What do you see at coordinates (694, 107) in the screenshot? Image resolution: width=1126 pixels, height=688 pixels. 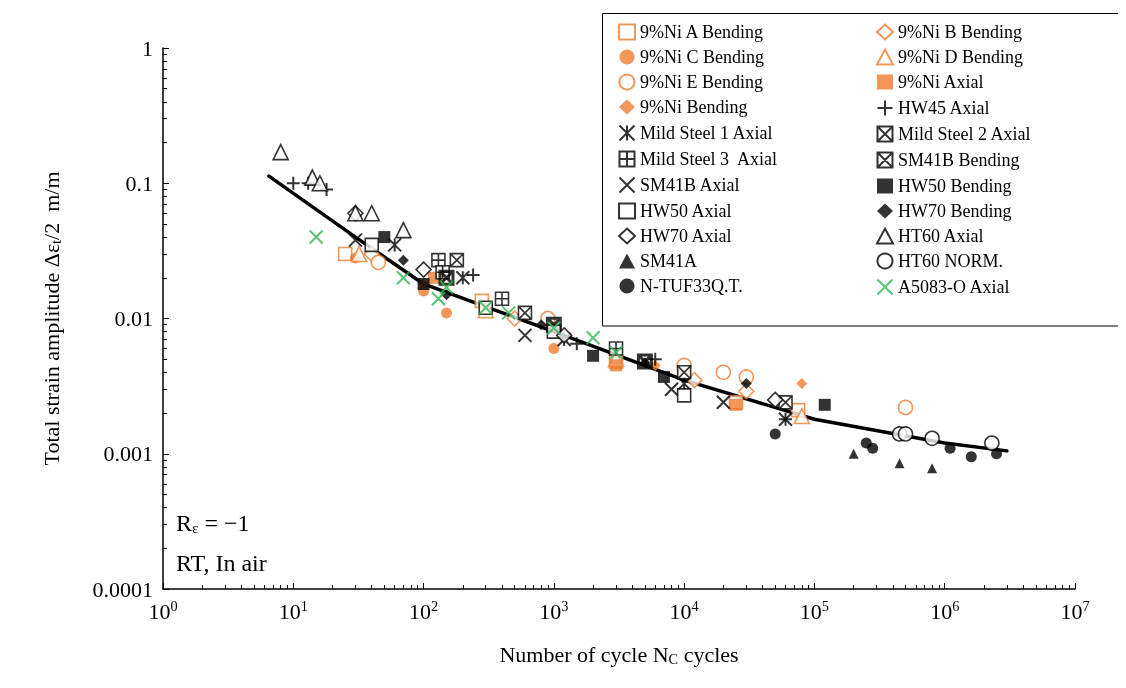 I see `legend-label: 9%Ni Bending` at bounding box center [694, 107].